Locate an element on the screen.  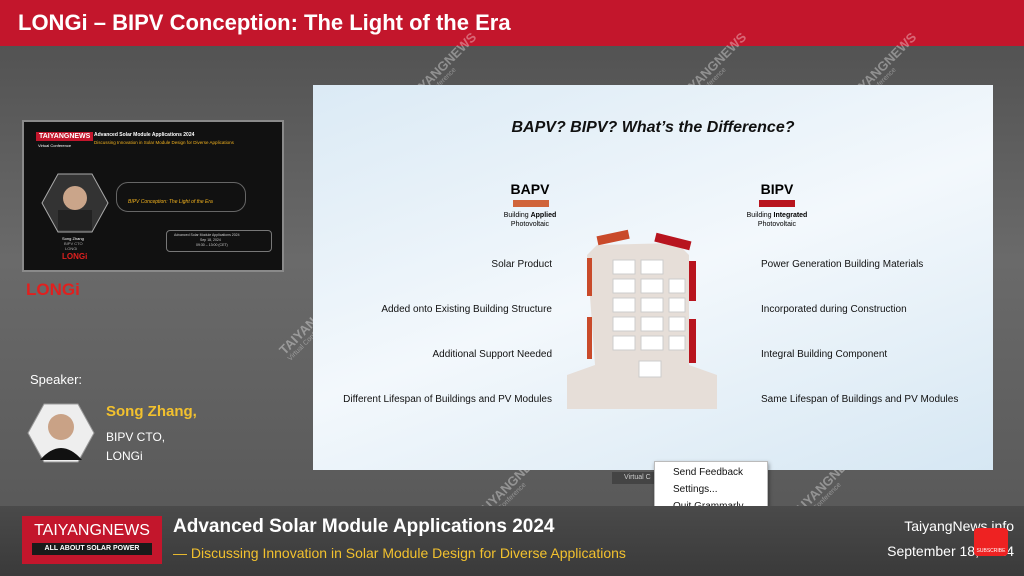
building-illustration is located at coordinates (642, 319).